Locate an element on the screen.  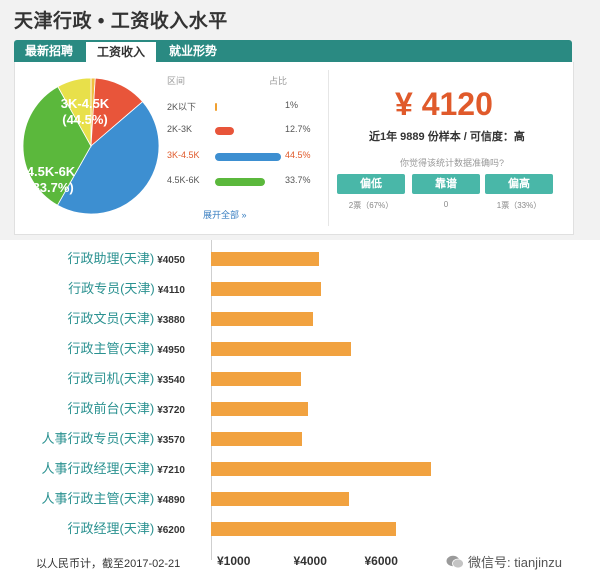
bar-category-label: 行政经理(天津) ¥6200 is located at coordinates (126, 529).